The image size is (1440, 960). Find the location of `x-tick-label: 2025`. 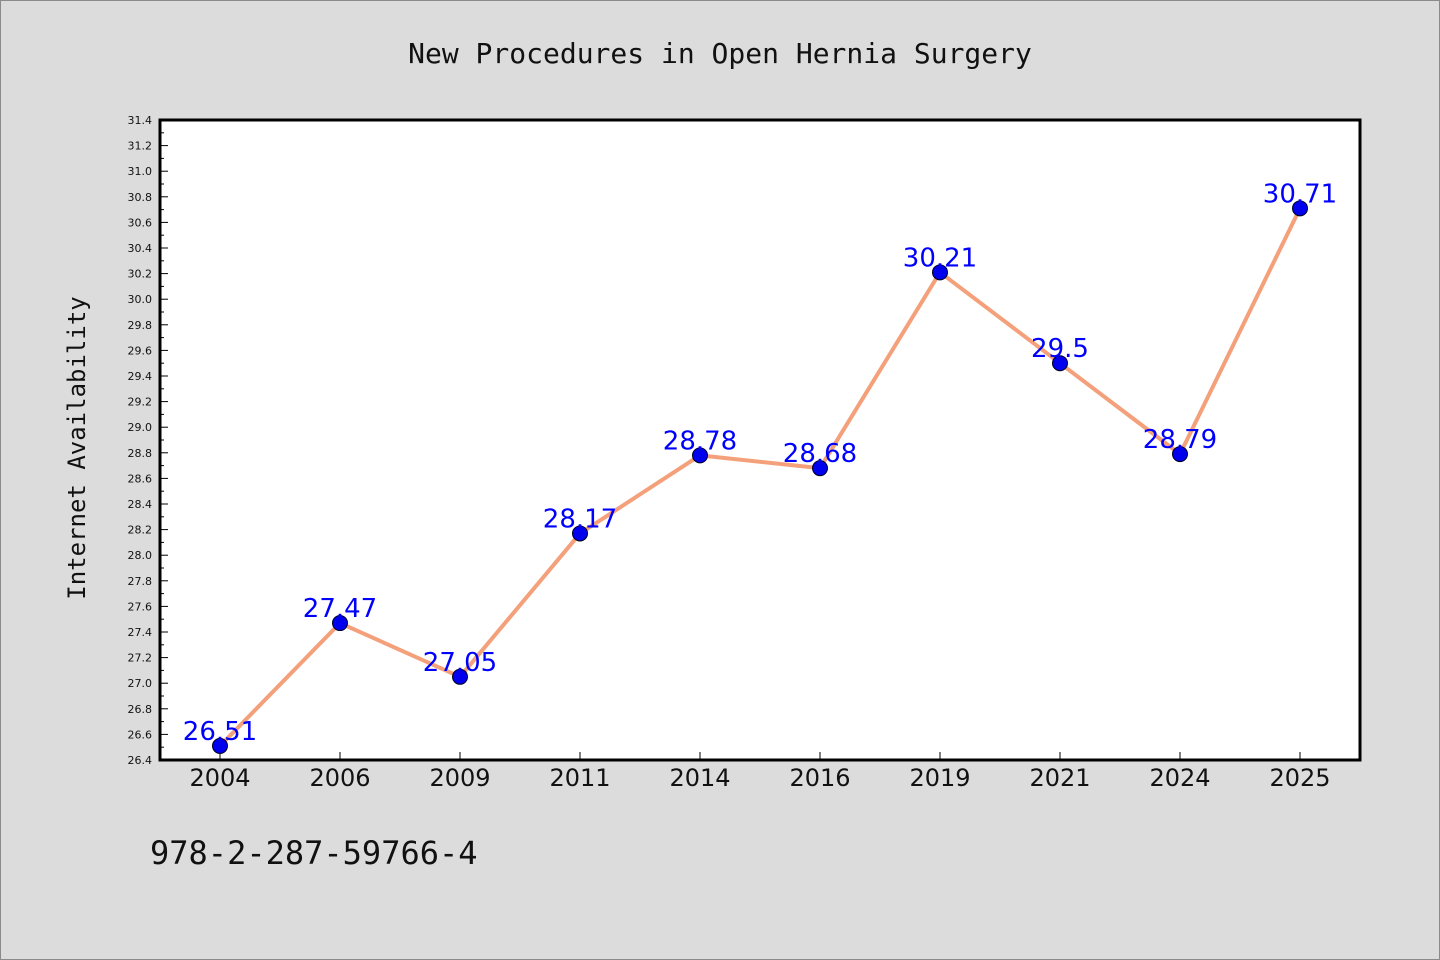

x-tick-label: 2025 is located at coordinates (1299, 778).